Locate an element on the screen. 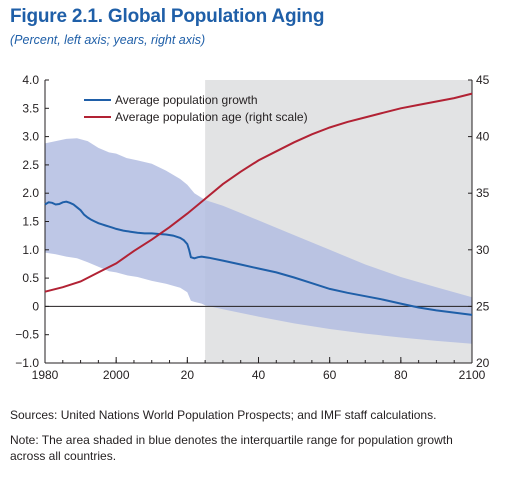  x-axis-tick-label: 2100 is located at coordinates (472, 375).